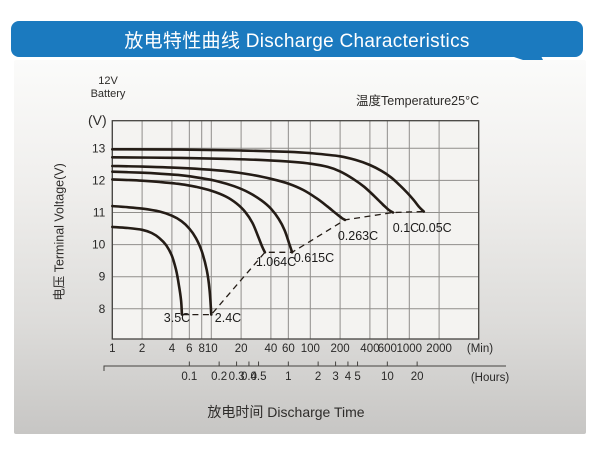  Describe the element at coordinates (99, 180) in the screenshot. I see `y-tick-label: 12` at that location.